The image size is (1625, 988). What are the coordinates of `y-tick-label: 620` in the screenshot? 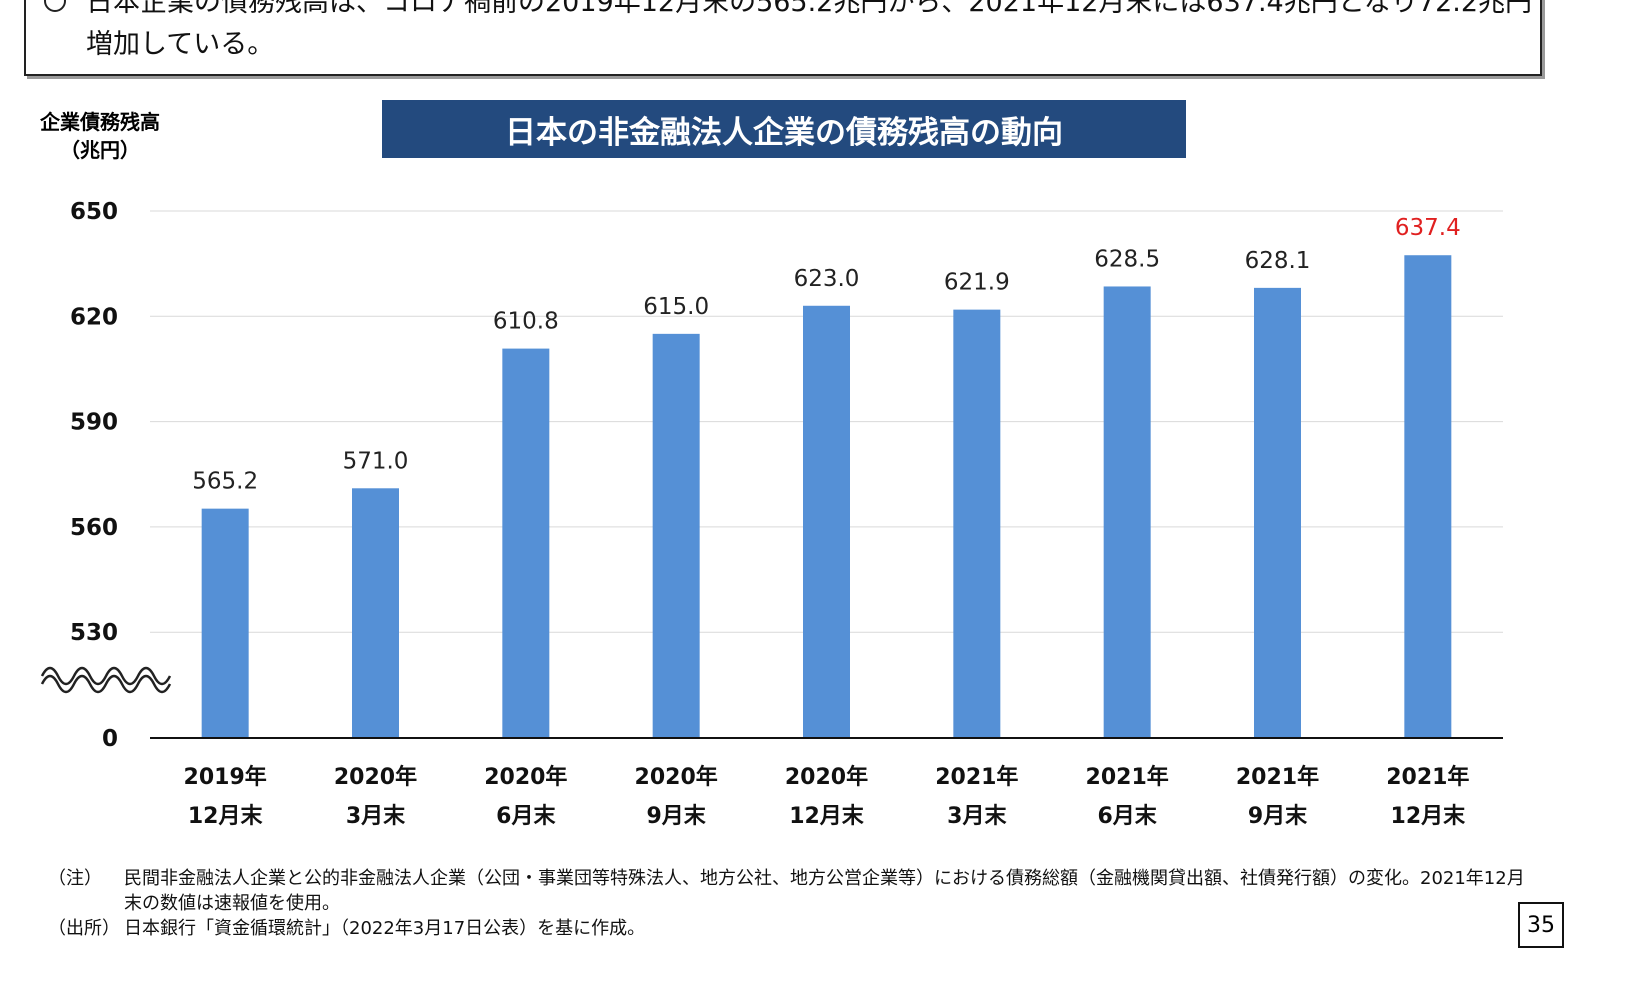 It's located at (94, 317).